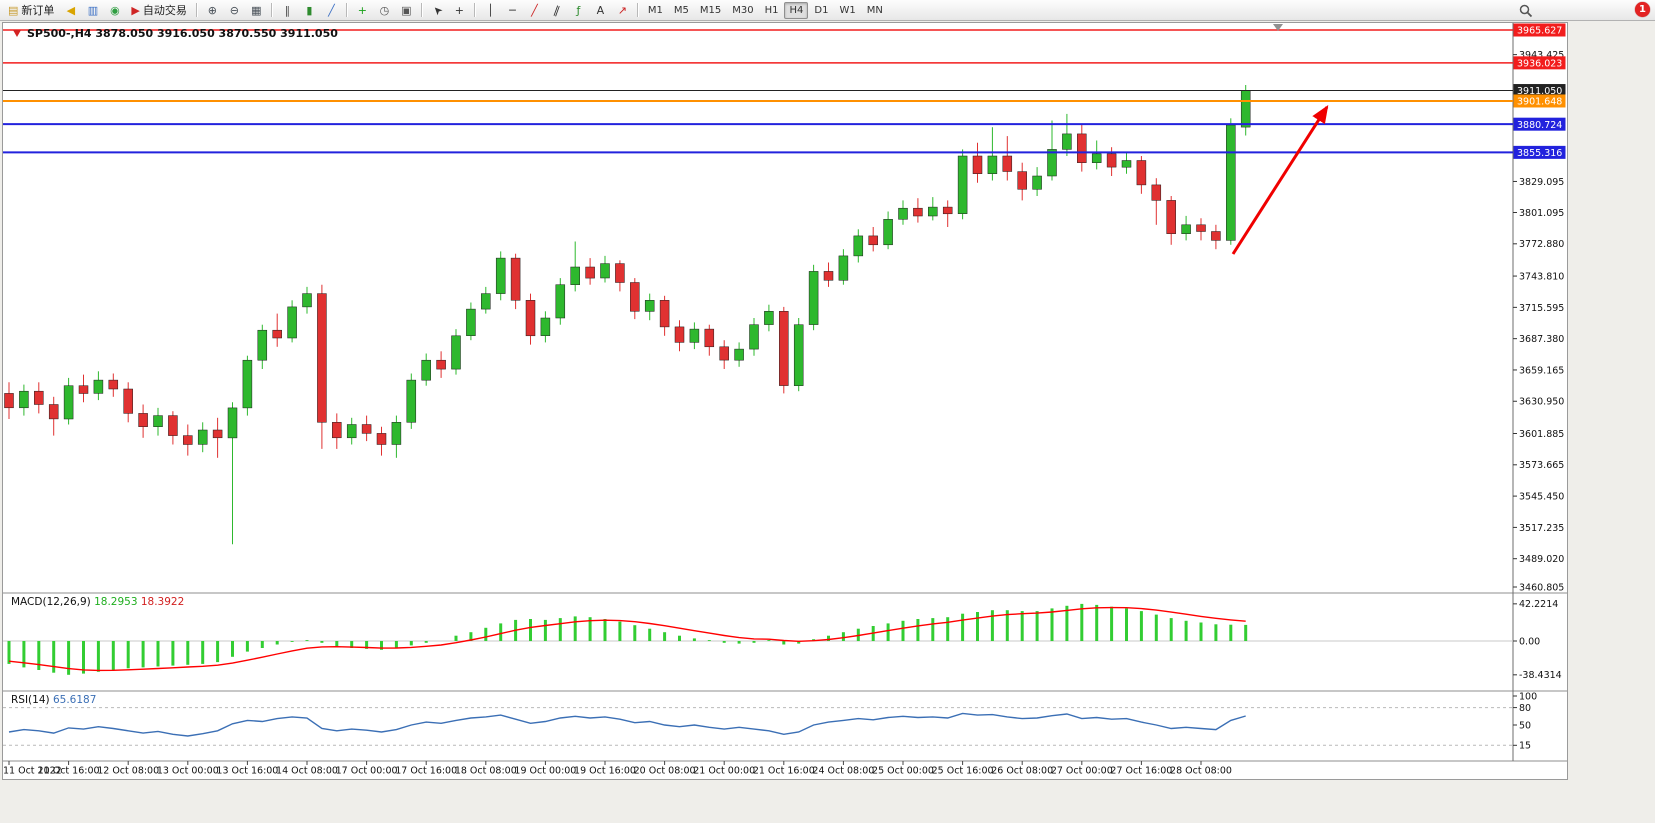 The width and height of the screenshot is (1655, 823). What do you see at coordinates (1528, 696) in the screenshot?
I see `svg-text: 100` at bounding box center [1528, 696].